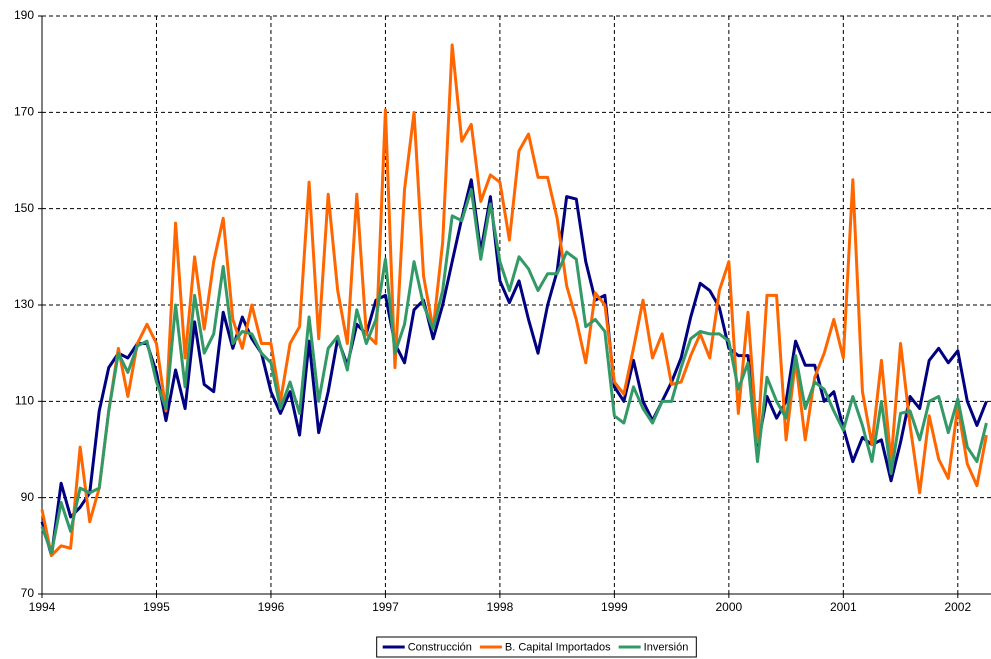 This screenshot has width=991, height=659. I want to click on y-tick-label: 90, so click(28, 497).